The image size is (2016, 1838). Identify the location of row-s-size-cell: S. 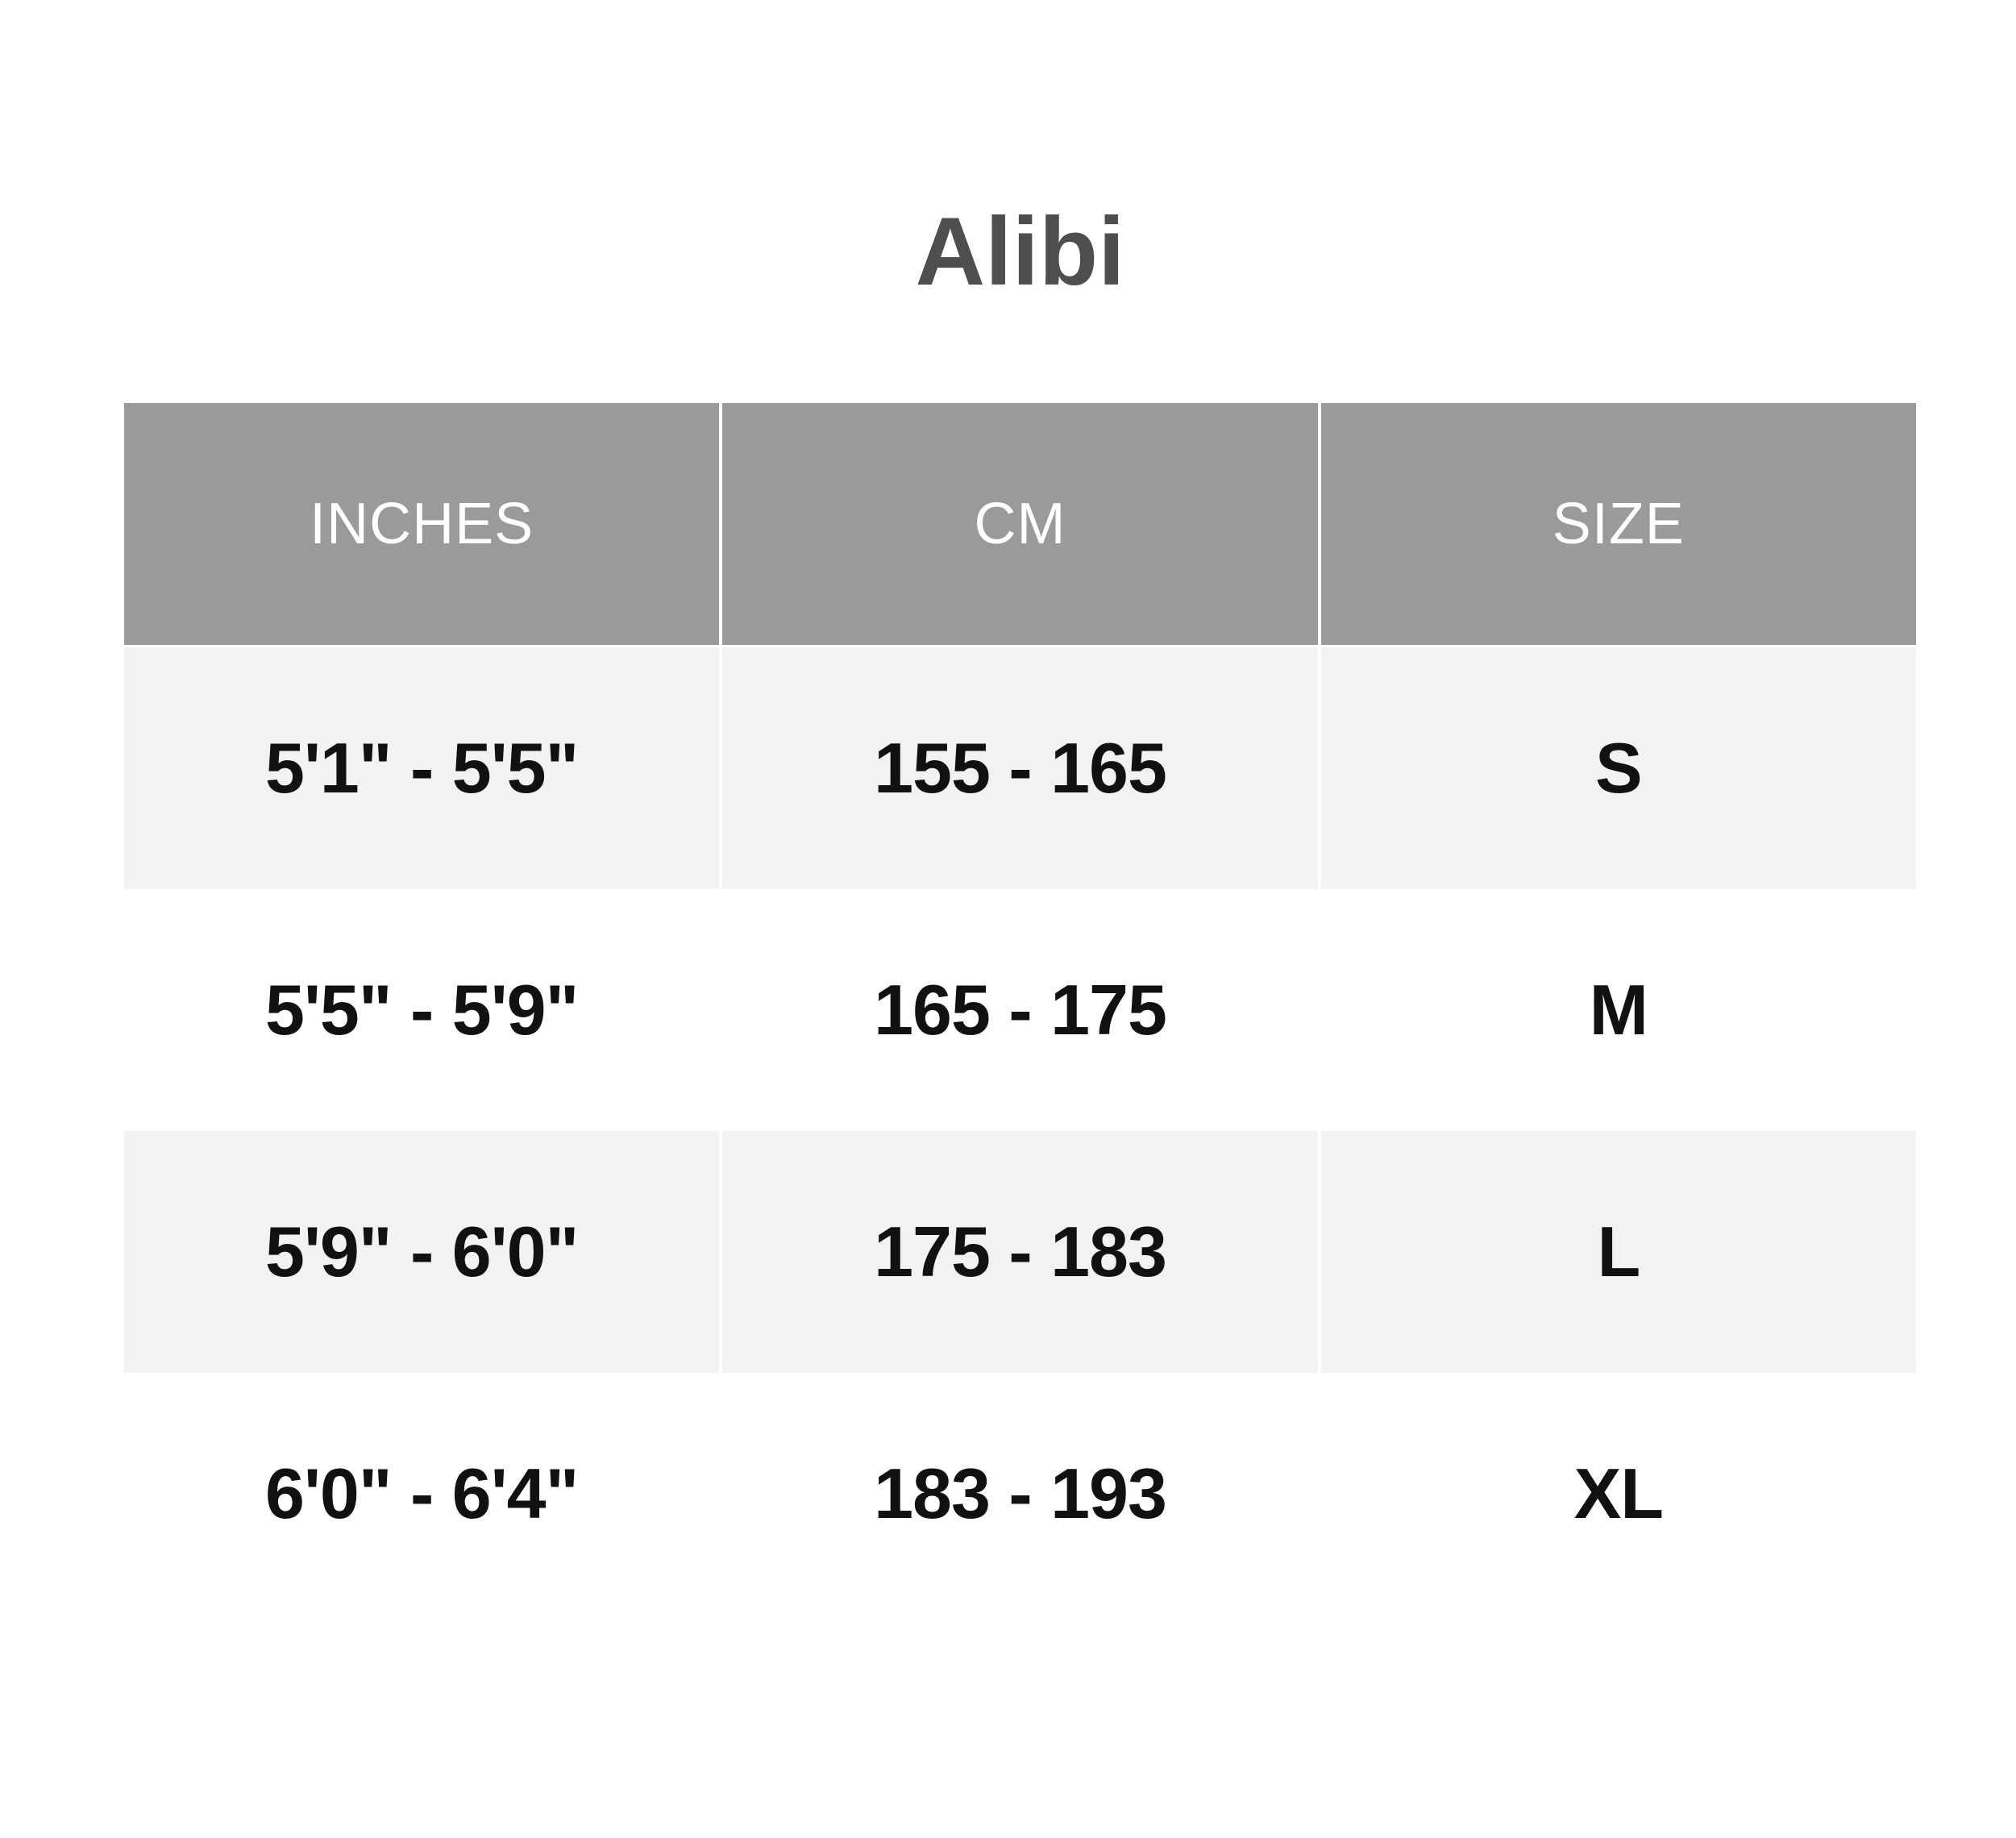
(1618, 768).